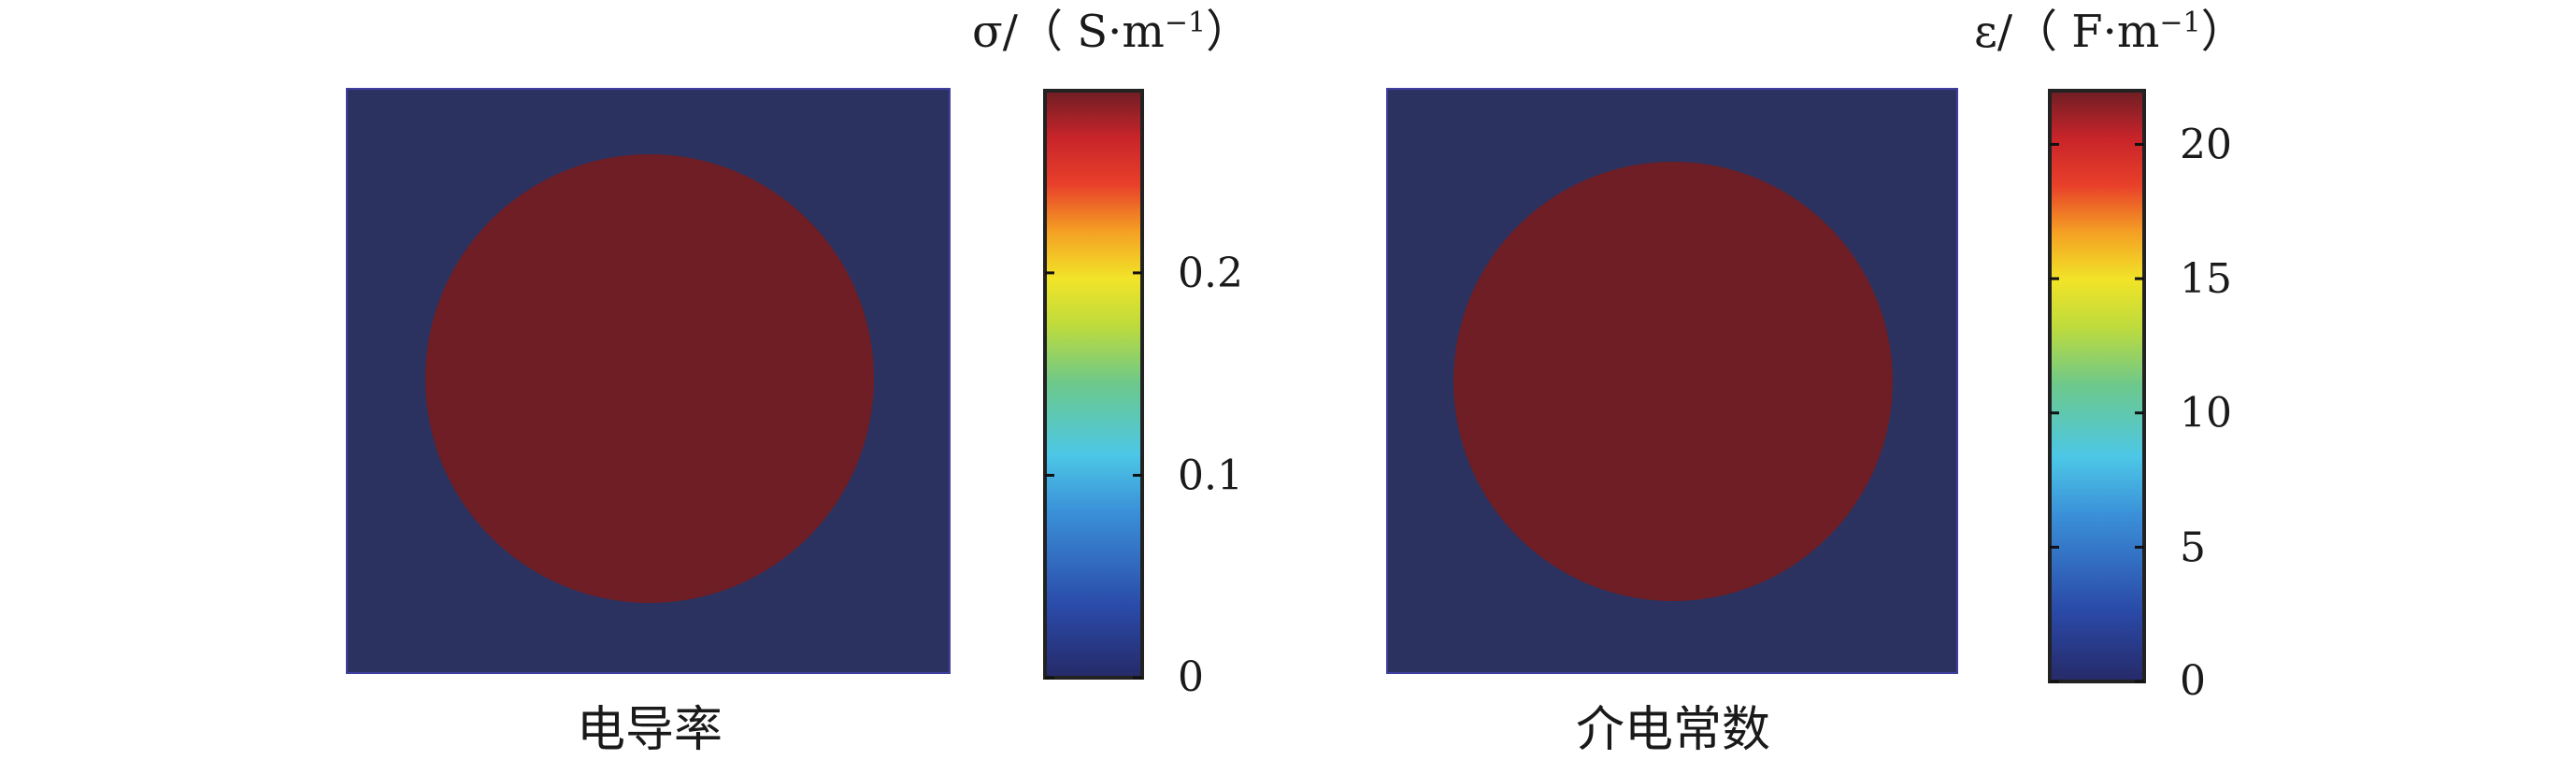 The width and height of the screenshot is (2576, 760). I want to click on colorbar-tick-label: 0.1, so click(1210, 475).